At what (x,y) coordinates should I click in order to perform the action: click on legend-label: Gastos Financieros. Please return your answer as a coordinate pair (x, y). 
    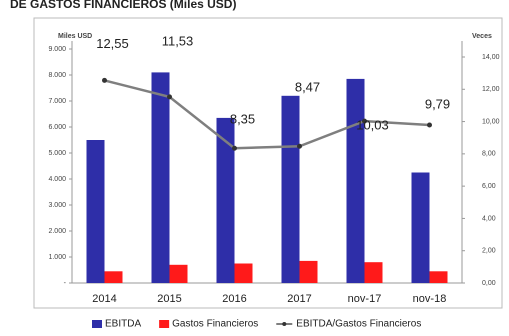
    Looking at the image, I should click on (215, 324).